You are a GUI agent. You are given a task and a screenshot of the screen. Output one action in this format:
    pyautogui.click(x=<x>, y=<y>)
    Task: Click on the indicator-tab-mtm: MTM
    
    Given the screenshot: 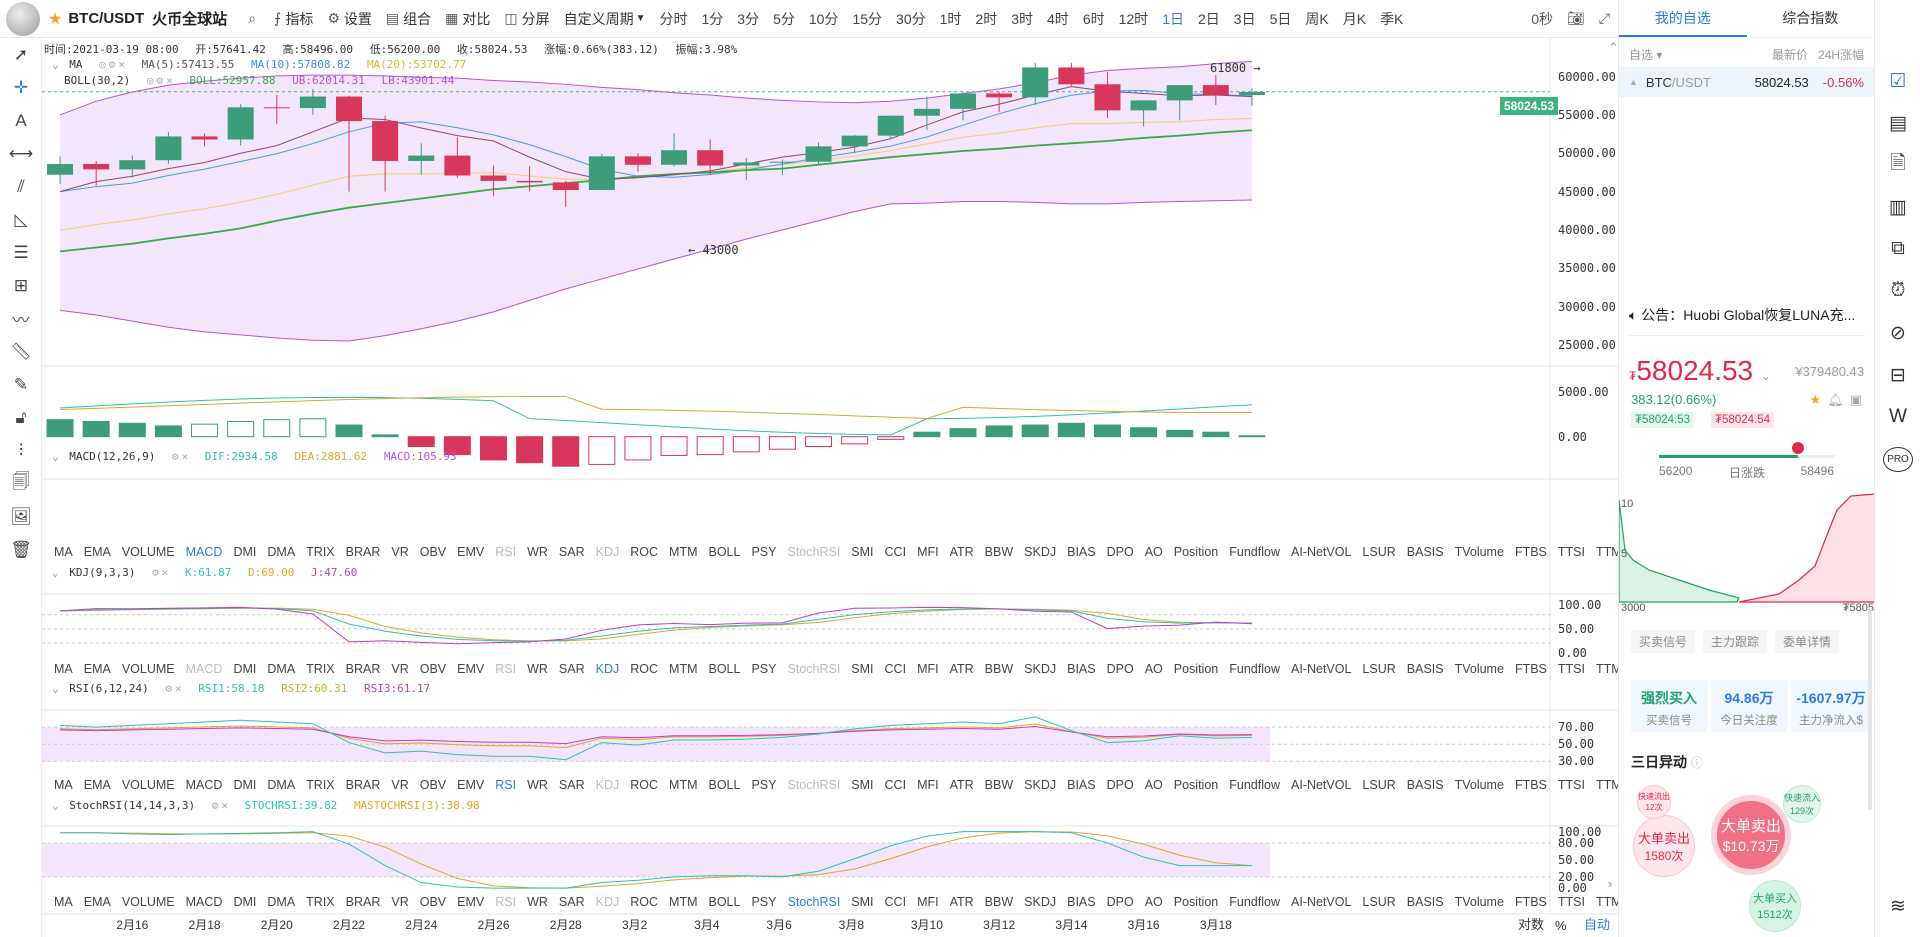 What is the action you would take?
    pyautogui.click(x=683, y=902)
    